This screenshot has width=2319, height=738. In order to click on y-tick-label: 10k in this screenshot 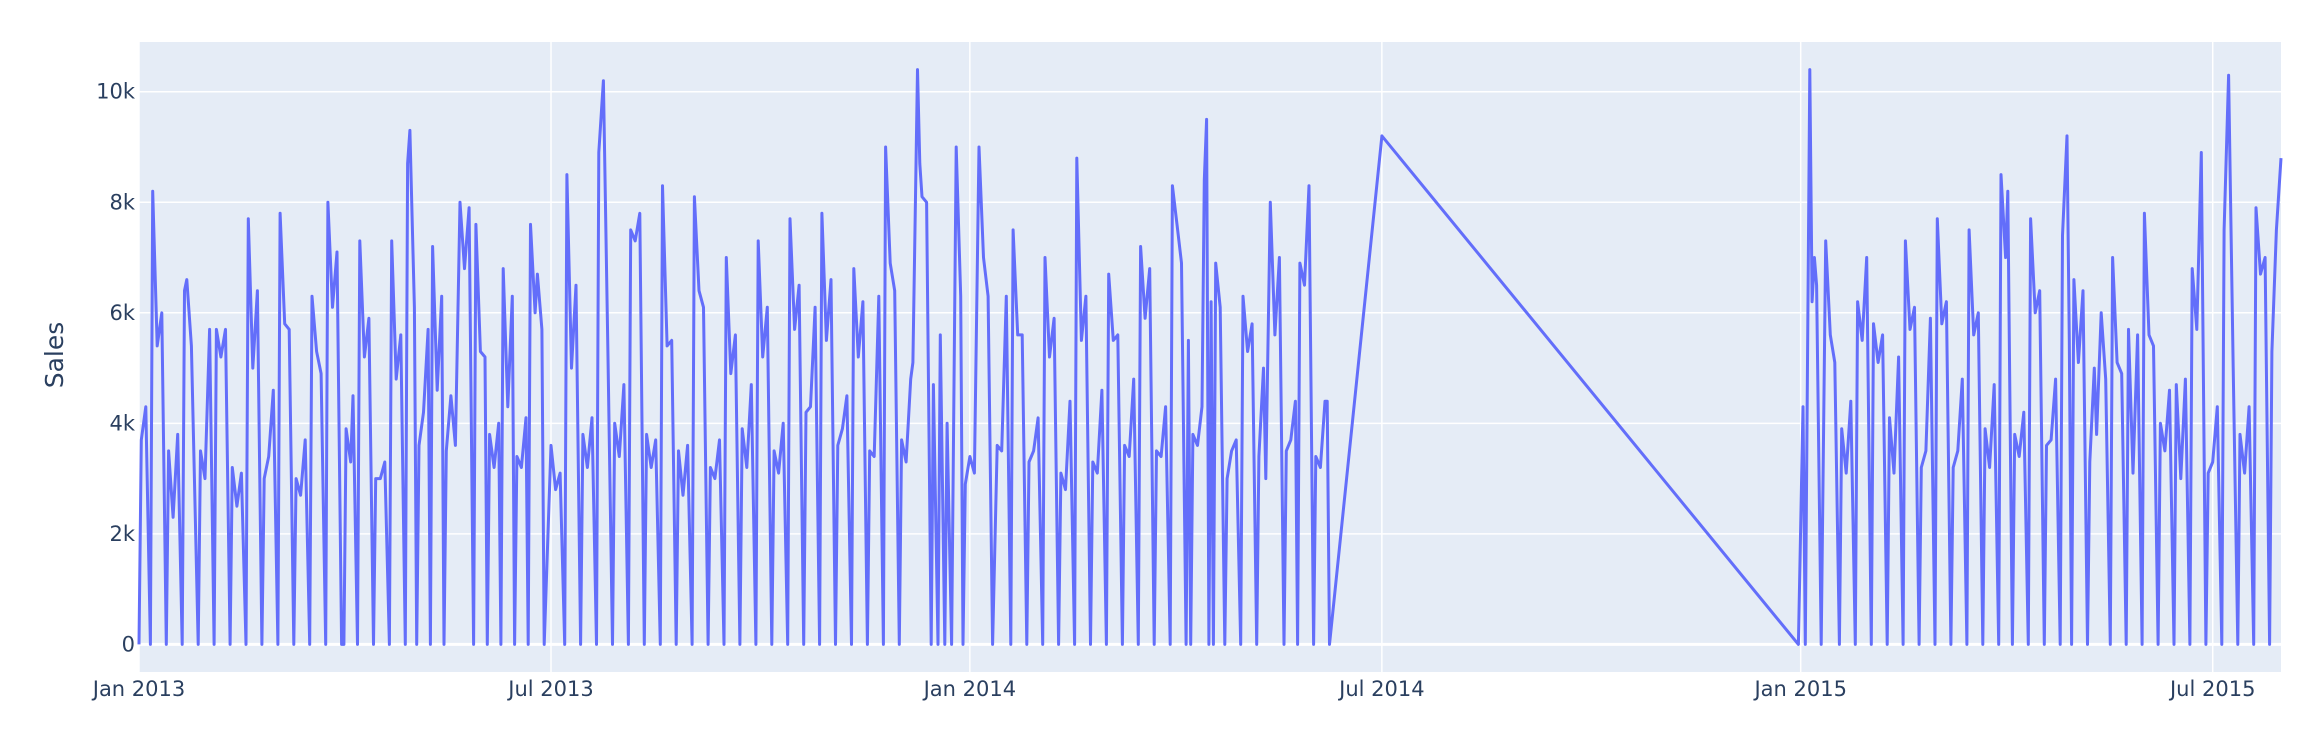, I will do `click(116, 92)`.